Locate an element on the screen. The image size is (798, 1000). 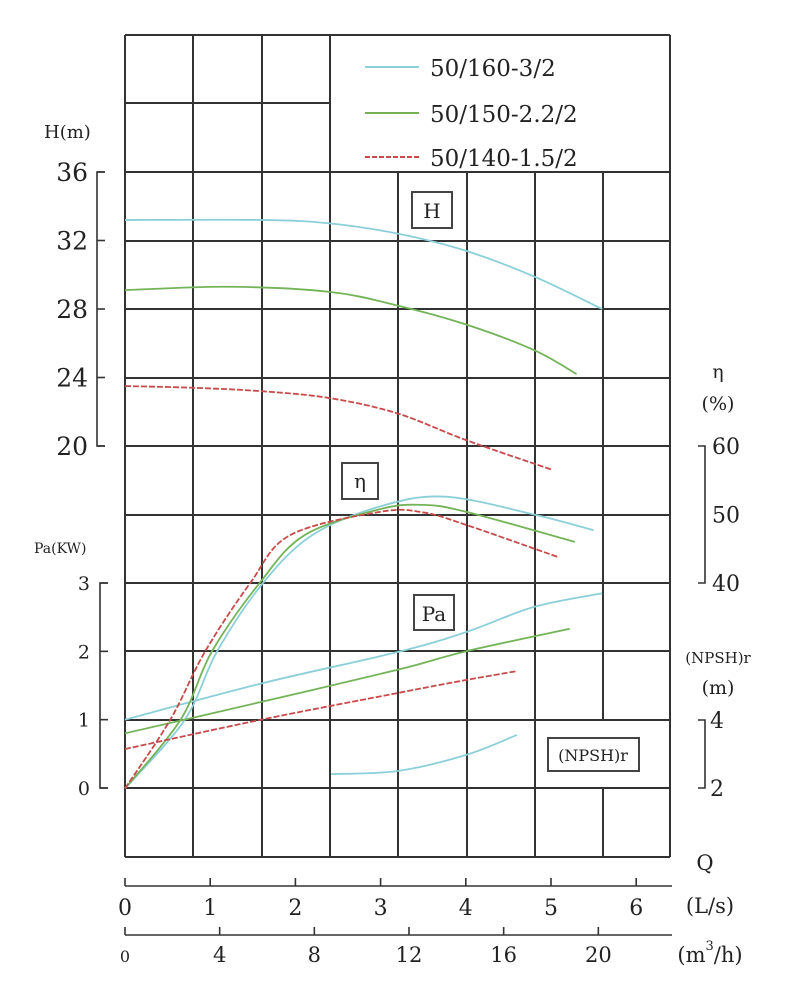
curve-label-Pa: Pa is located at coordinates (434, 612).